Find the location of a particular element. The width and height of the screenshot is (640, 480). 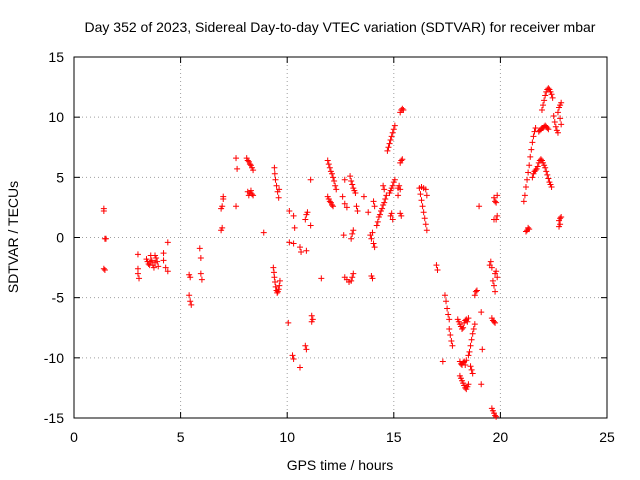

y-tick-label: 0 is located at coordinates (60, 238).